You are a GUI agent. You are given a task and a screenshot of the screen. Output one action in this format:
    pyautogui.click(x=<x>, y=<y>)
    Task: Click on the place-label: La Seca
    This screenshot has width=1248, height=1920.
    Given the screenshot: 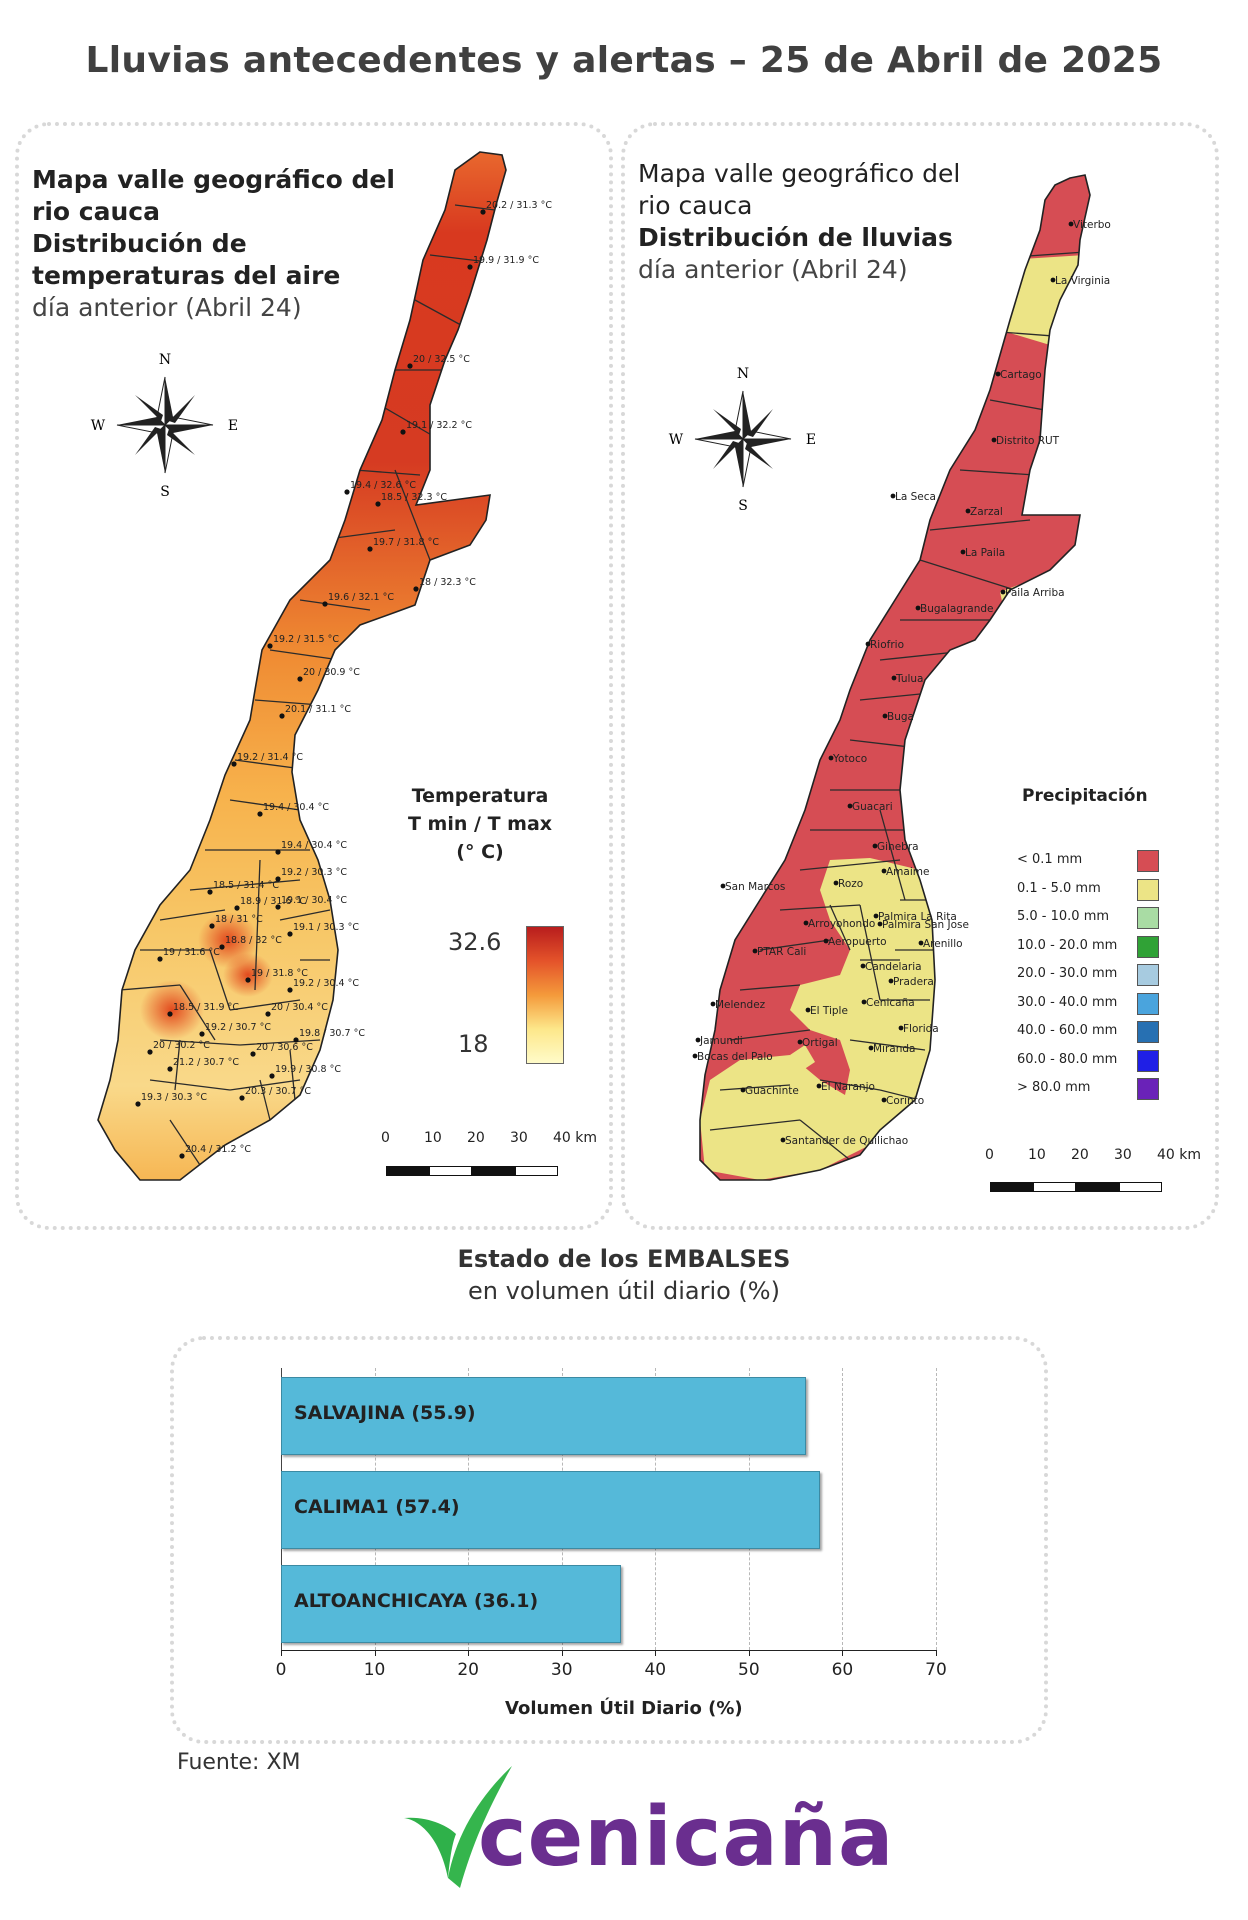 What is the action you would take?
    pyautogui.click(x=915, y=497)
    